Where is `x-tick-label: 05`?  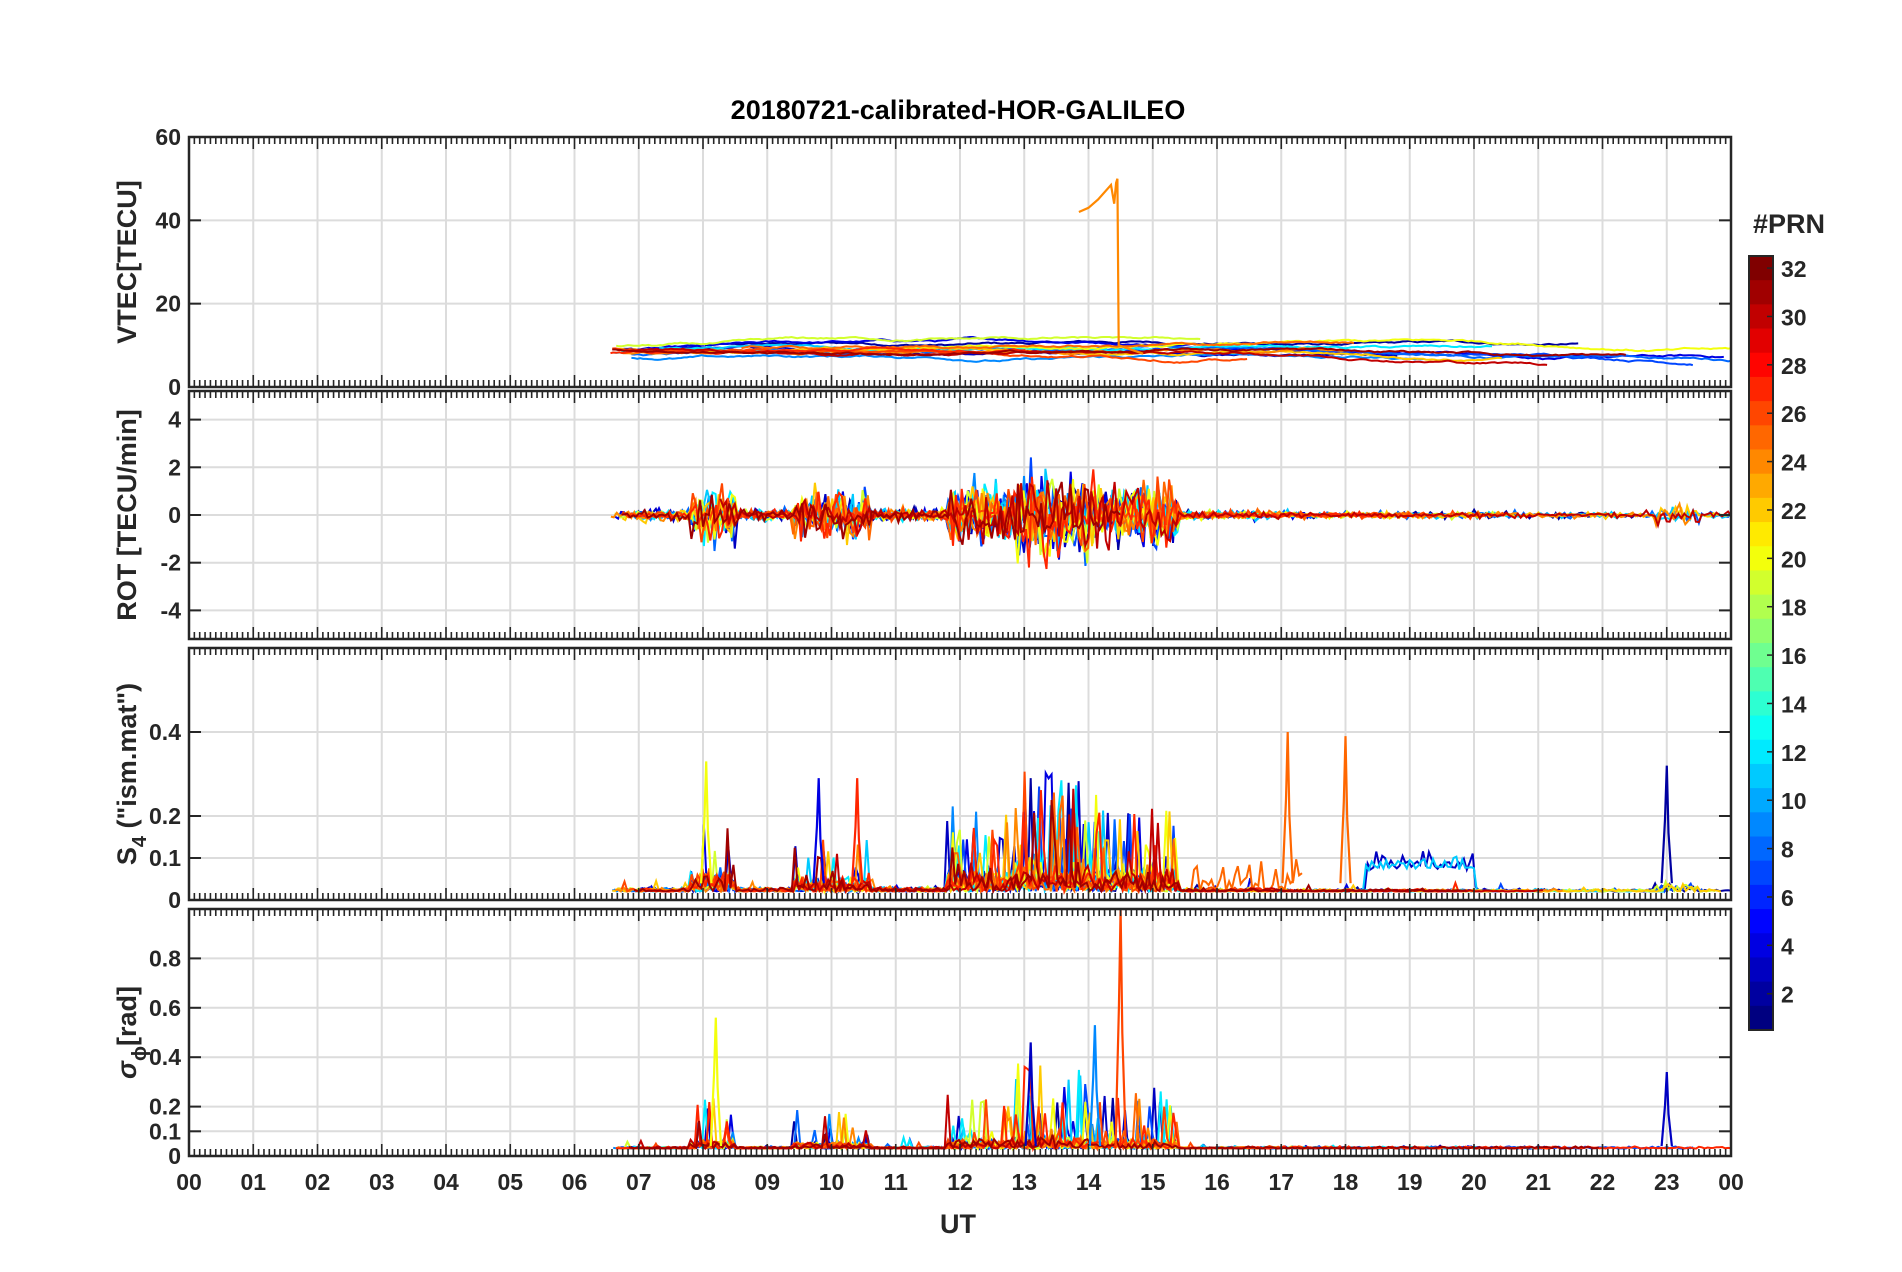
x-tick-label: 05 is located at coordinates (510, 1182).